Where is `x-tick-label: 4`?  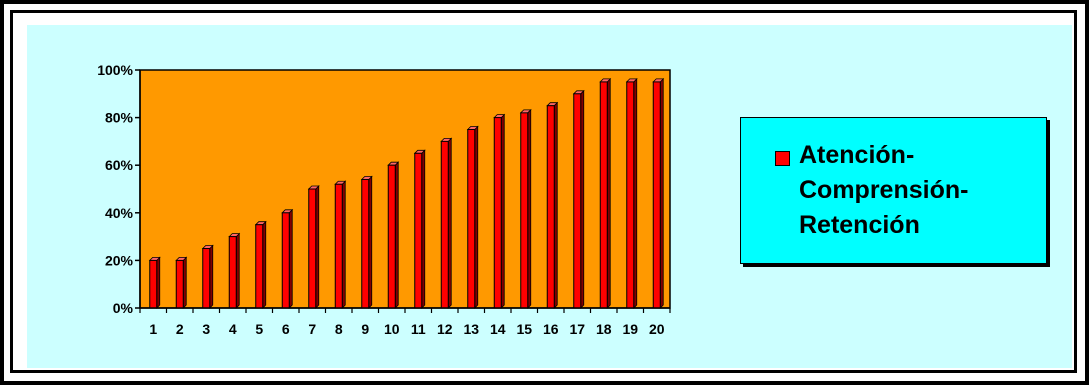 x-tick-label: 4 is located at coordinates (233, 329).